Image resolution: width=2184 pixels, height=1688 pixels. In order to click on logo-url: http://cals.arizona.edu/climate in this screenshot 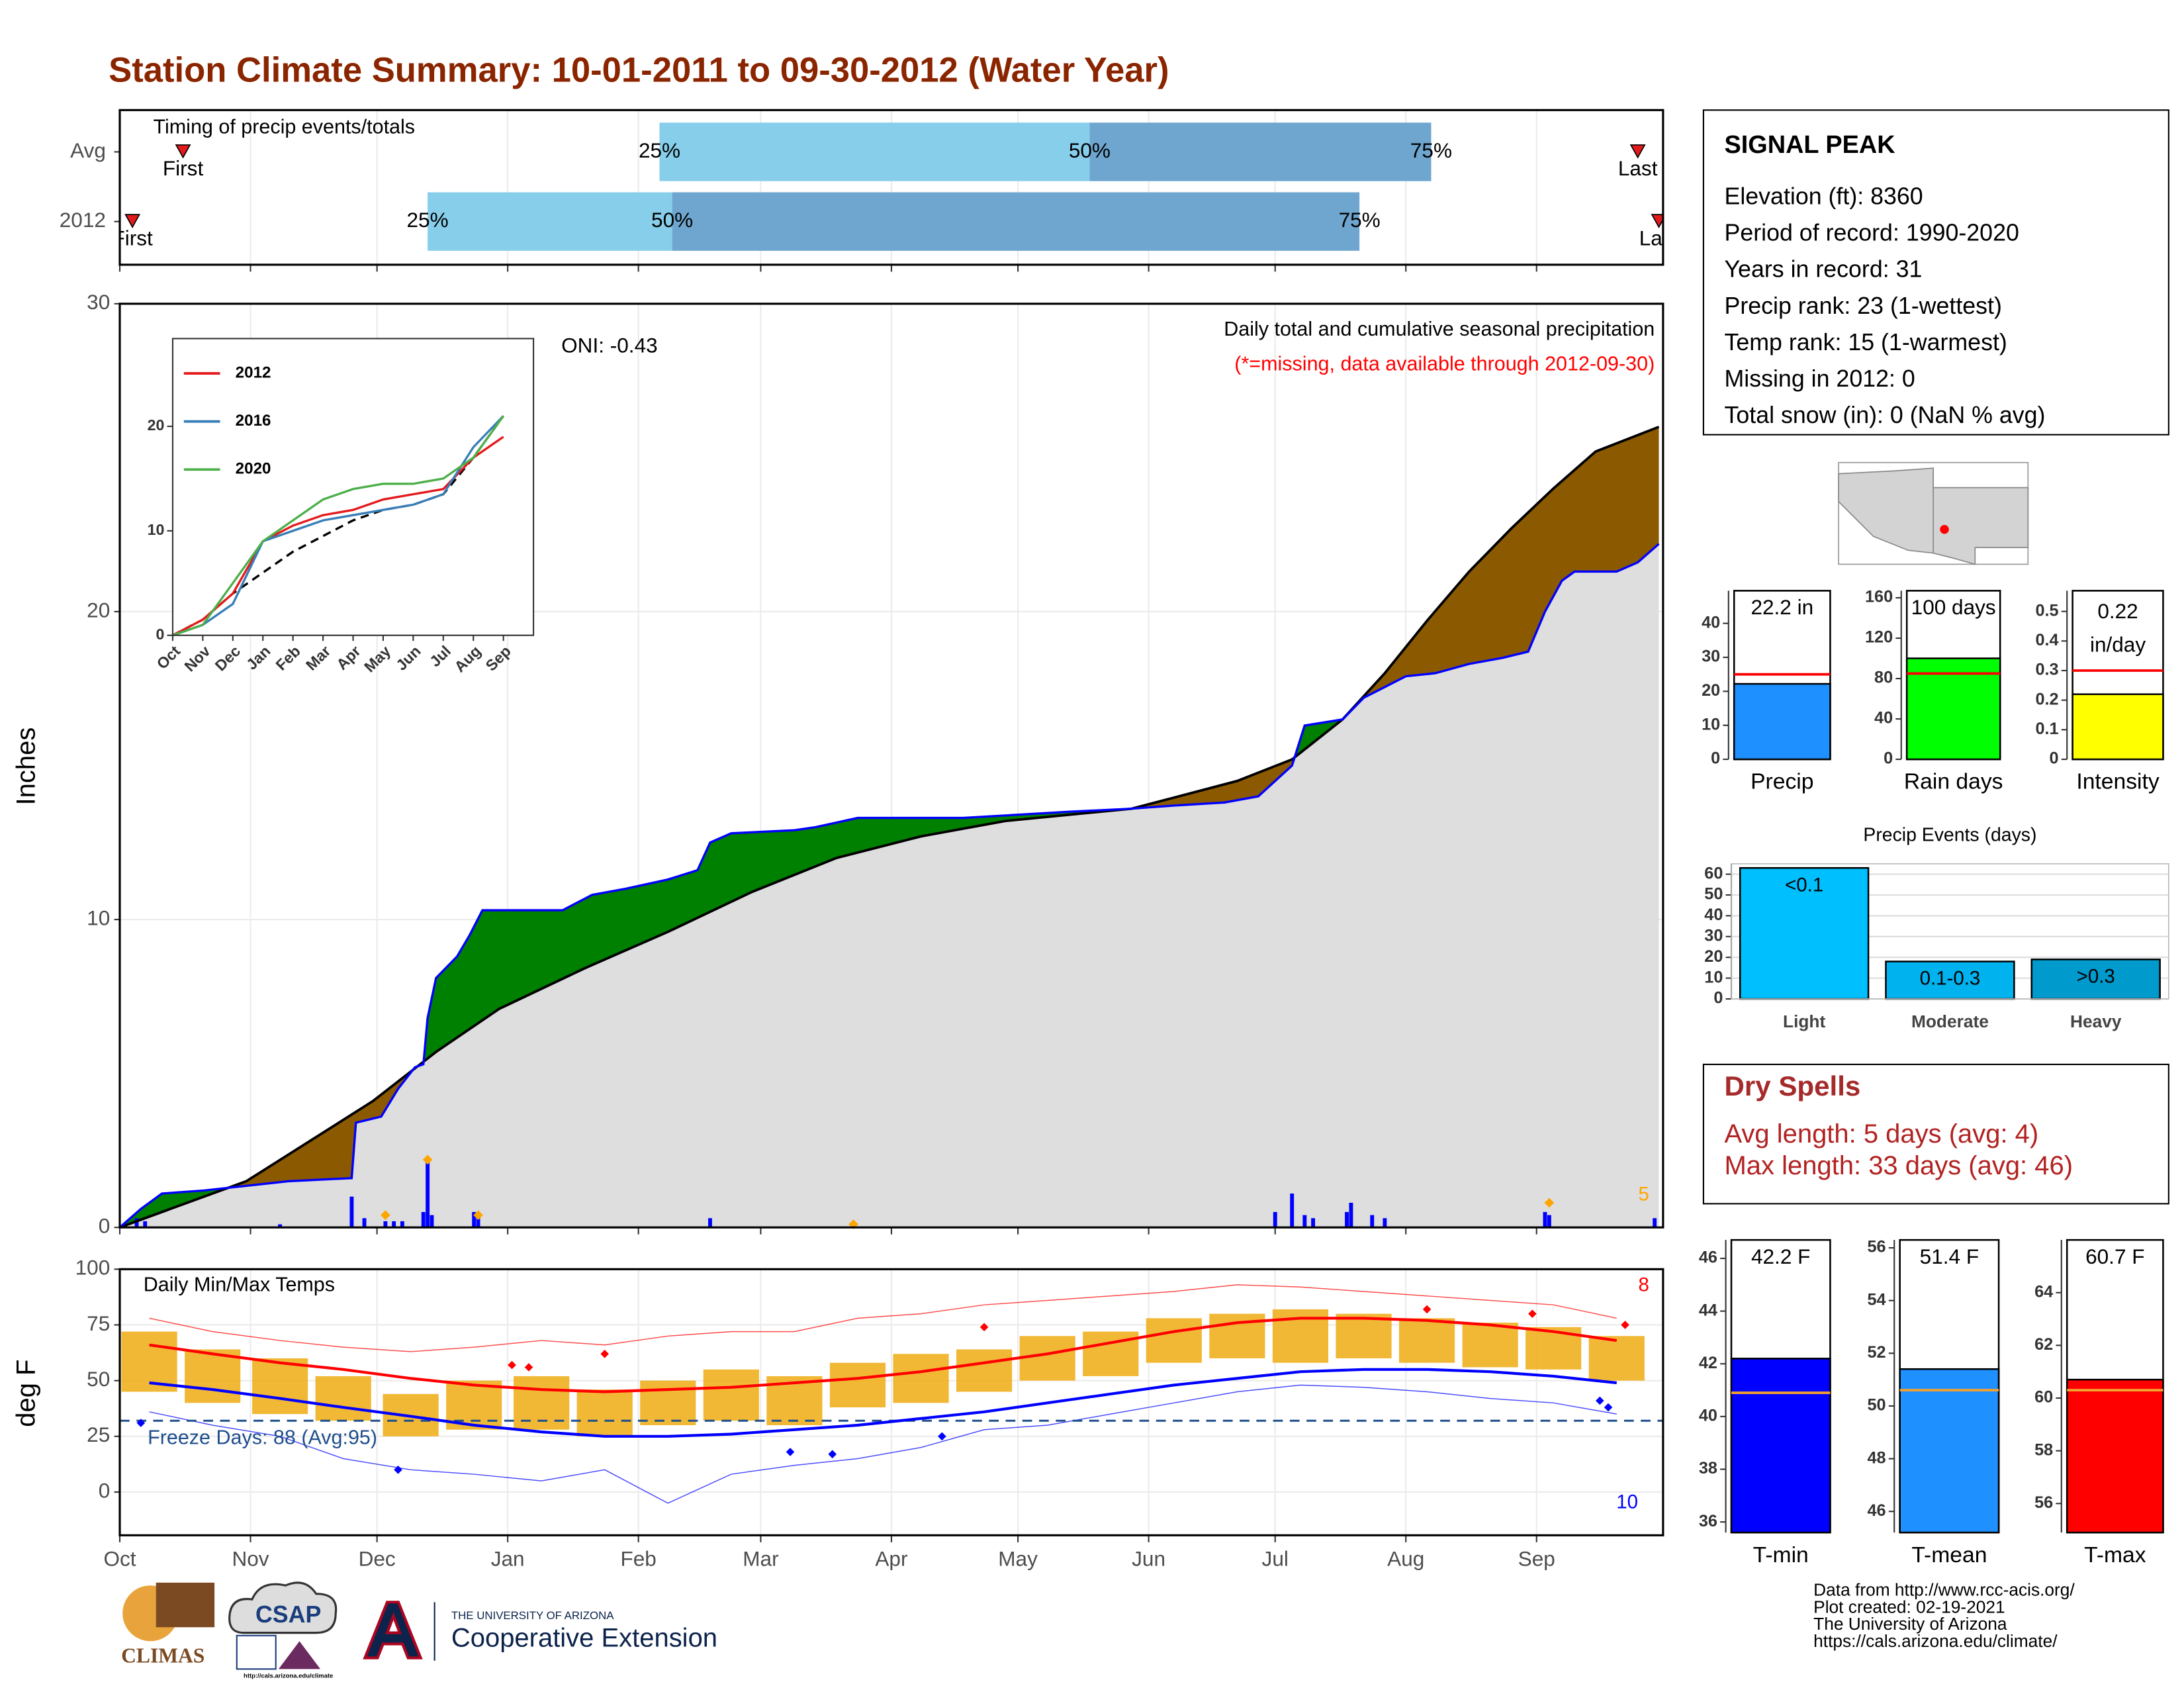, I will do `click(288, 1675)`.